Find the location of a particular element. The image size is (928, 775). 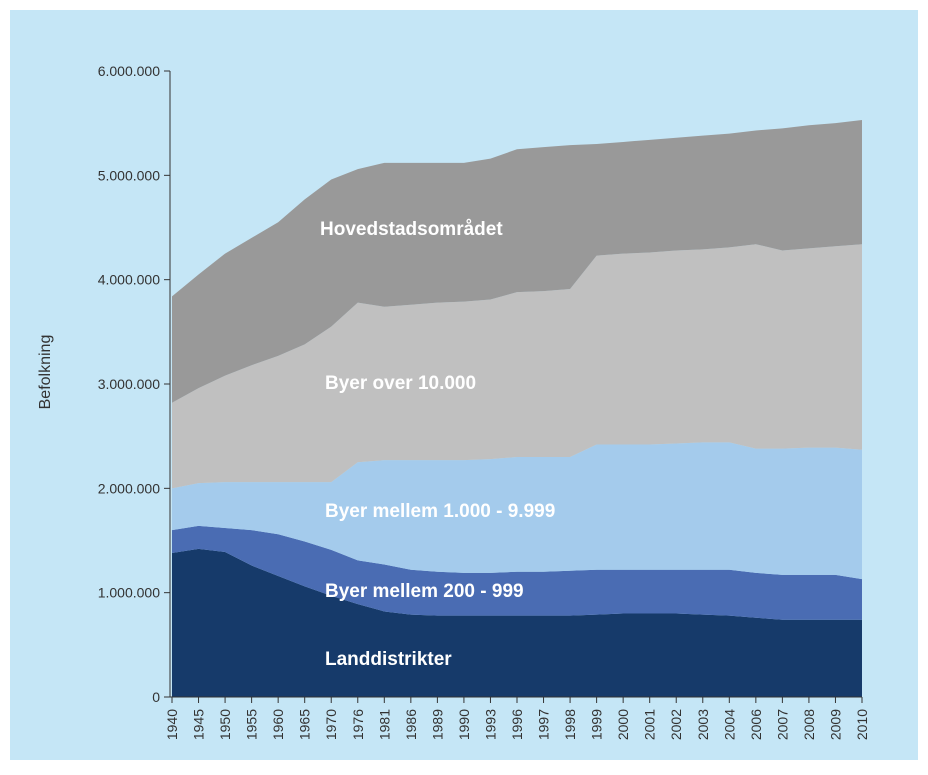

area-label: Byer over 10.000 is located at coordinates (400, 383).